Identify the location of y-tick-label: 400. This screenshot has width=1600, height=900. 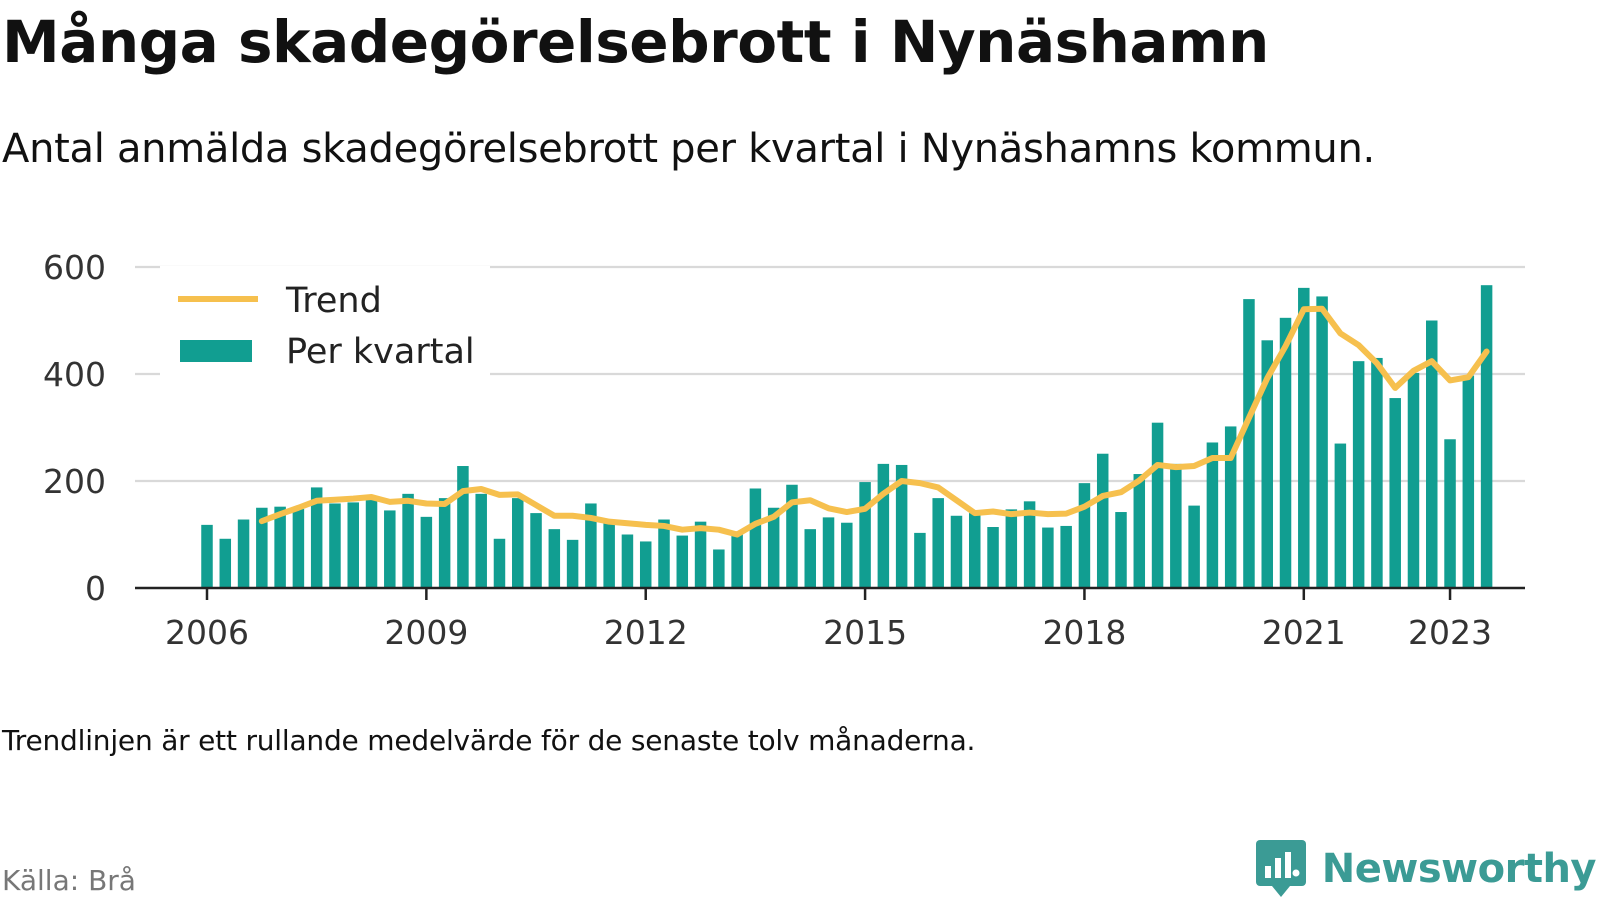
(74, 374).